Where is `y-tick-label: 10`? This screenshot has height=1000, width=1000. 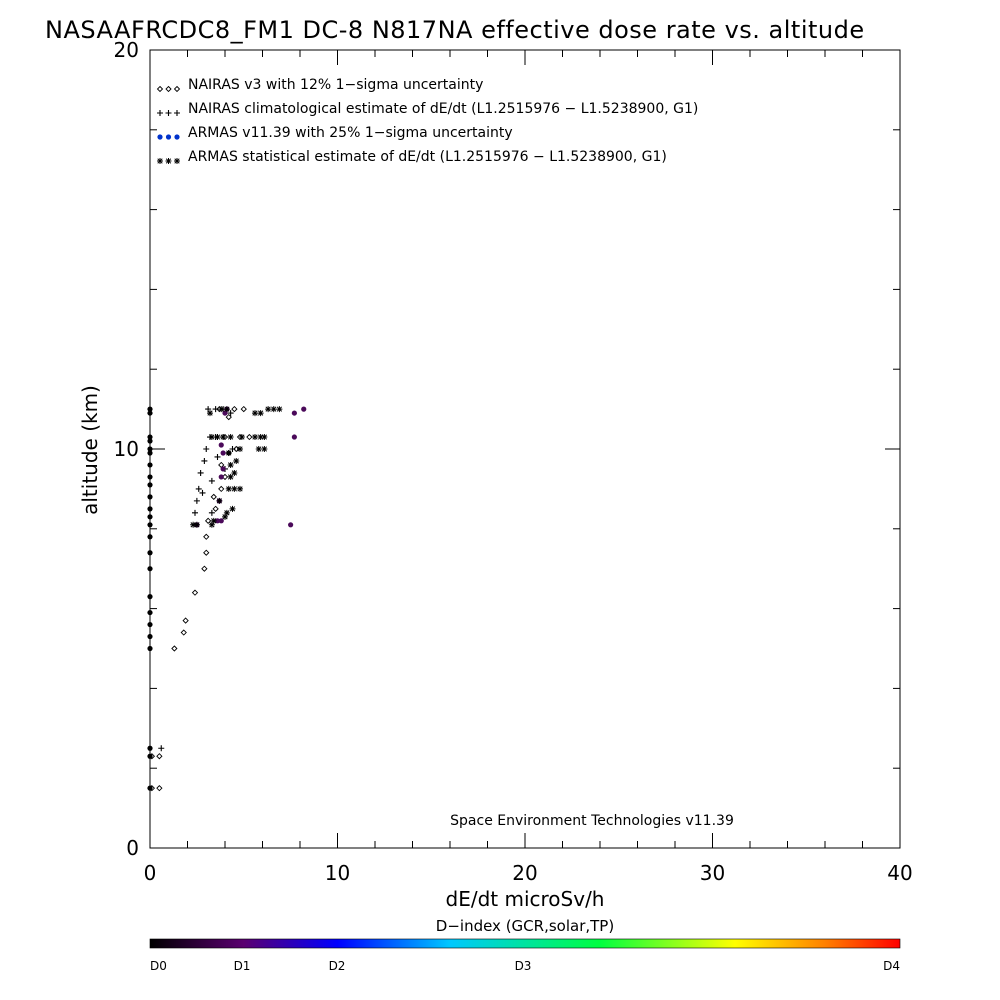
y-tick-label: 10 is located at coordinates (126, 449).